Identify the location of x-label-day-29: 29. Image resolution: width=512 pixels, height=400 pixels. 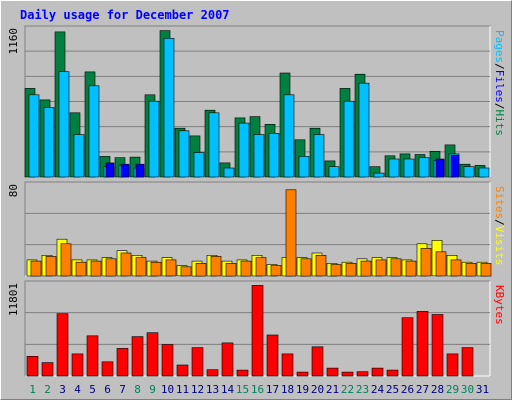
(452, 389).